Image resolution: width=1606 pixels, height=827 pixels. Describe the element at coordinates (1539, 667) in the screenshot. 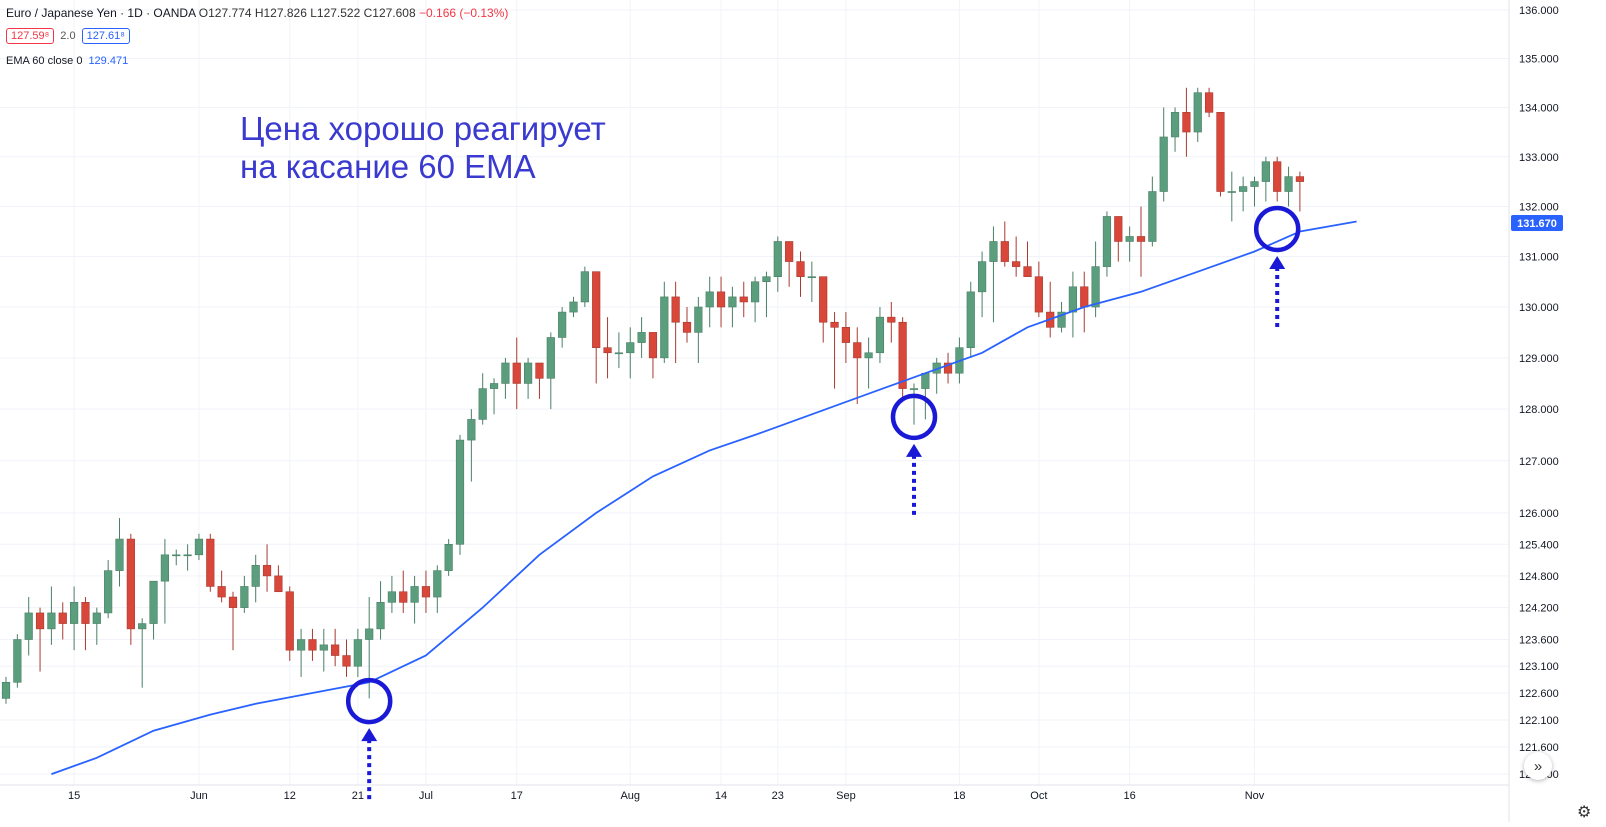

I see `y-tick-label: 123.100` at that location.